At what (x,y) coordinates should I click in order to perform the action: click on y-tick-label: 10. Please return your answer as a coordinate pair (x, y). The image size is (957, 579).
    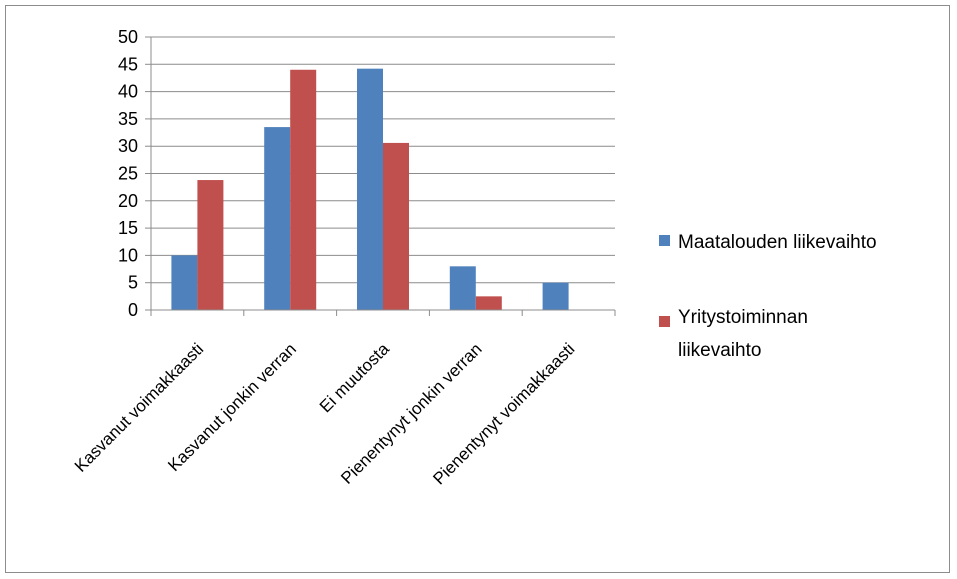
    Looking at the image, I should click on (128, 255).